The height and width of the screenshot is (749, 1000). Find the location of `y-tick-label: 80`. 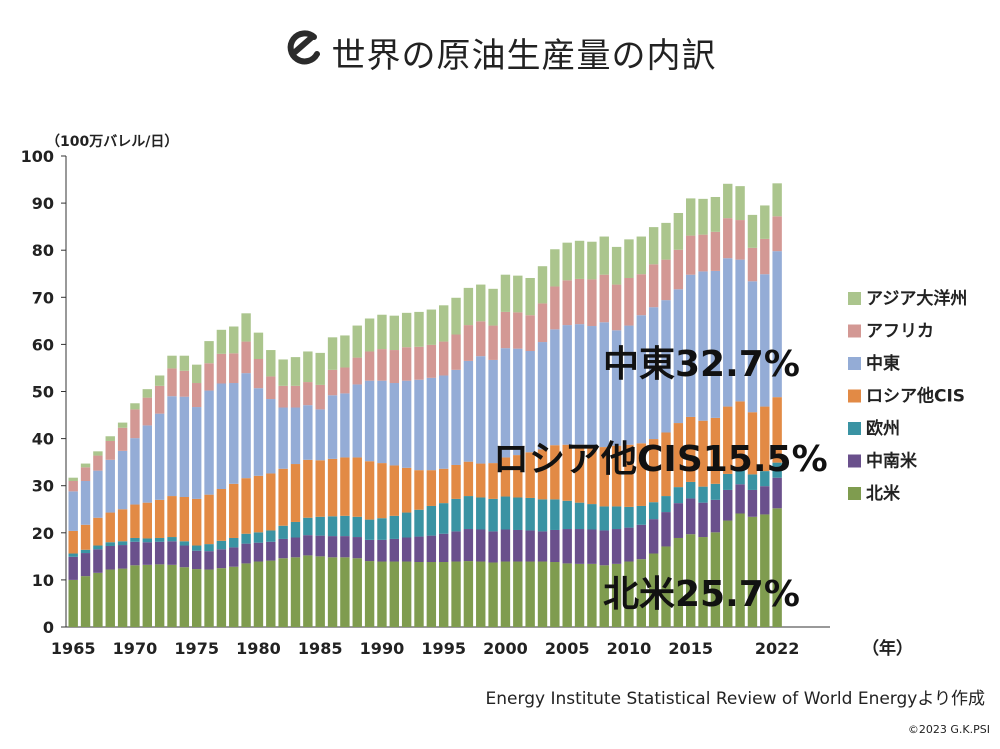

y-tick-label: 80 is located at coordinates (43, 250).